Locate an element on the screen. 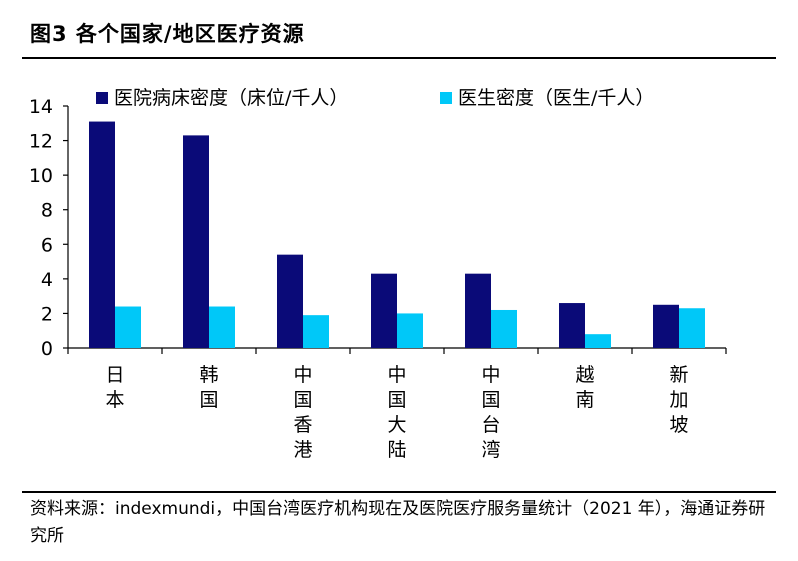  figure-title: 图3 各个国家/地区医疗资源 is located at coordinates (167, 34).